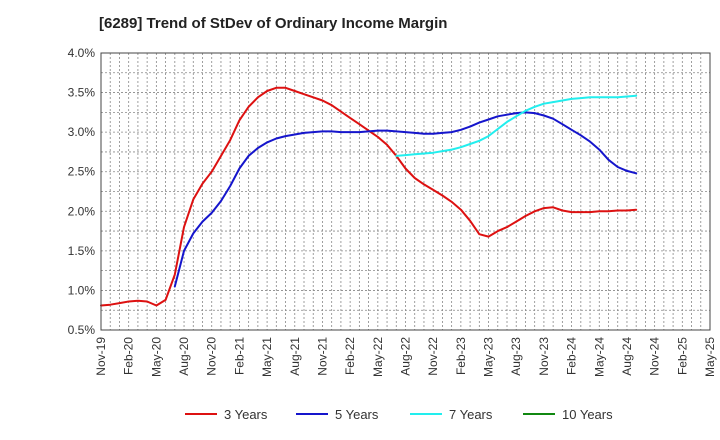 Image resolution: width=720 pixels, height=440 pixels. I want to click on x-tick-label: Nov-20, so click(212, 356).